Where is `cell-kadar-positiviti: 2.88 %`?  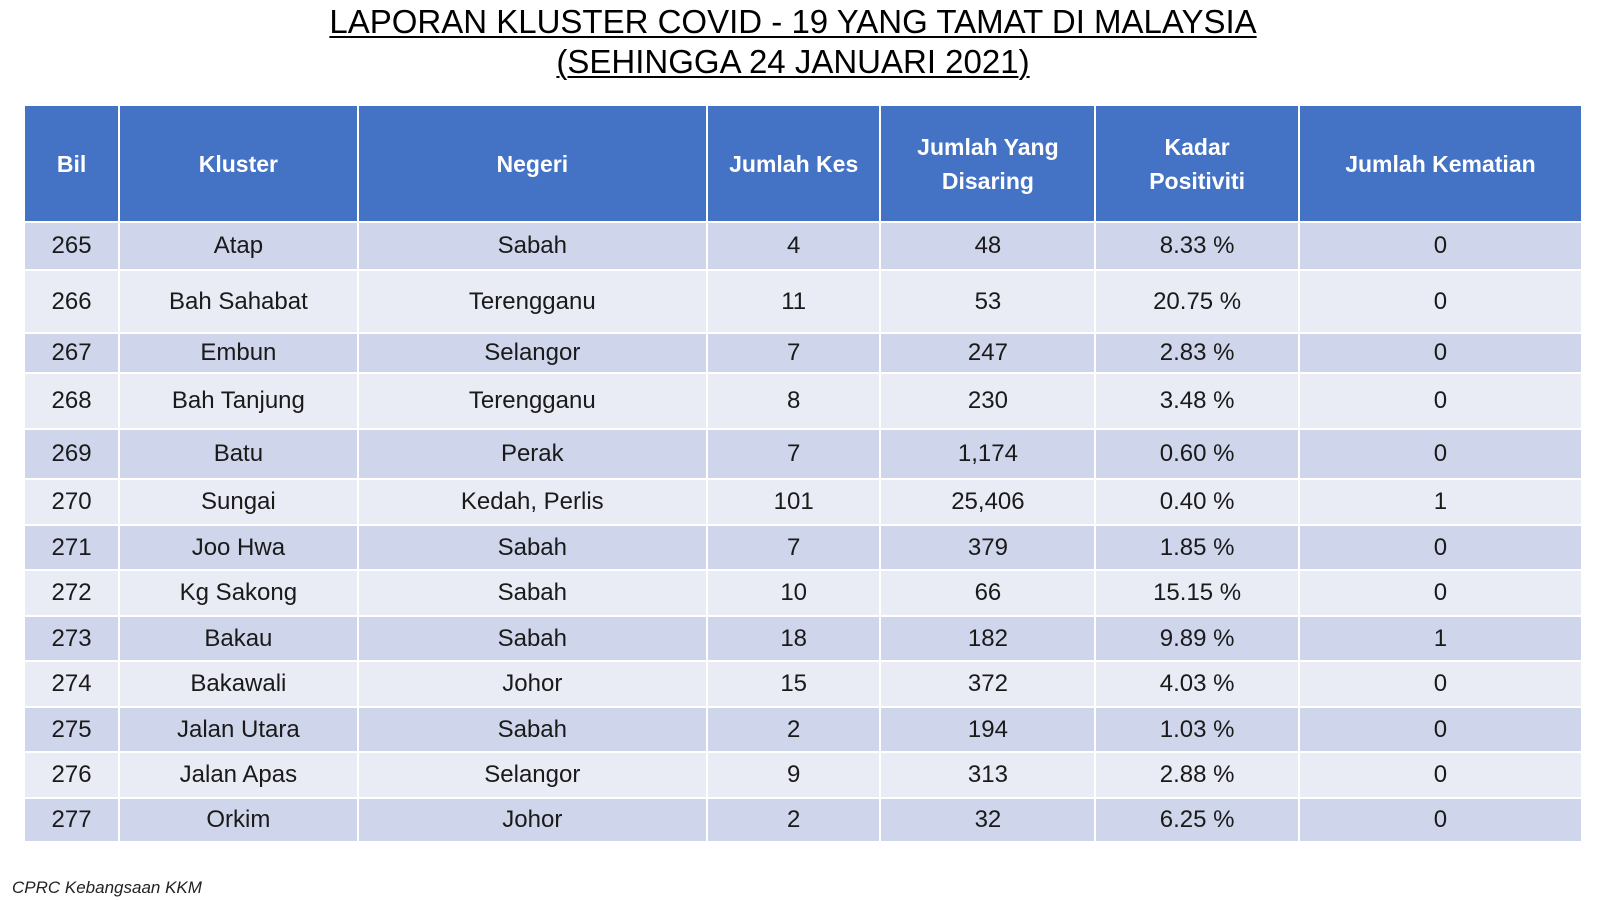
cell-kadar-positiviti: 2.88 % is located at coordinates (1197, 775).